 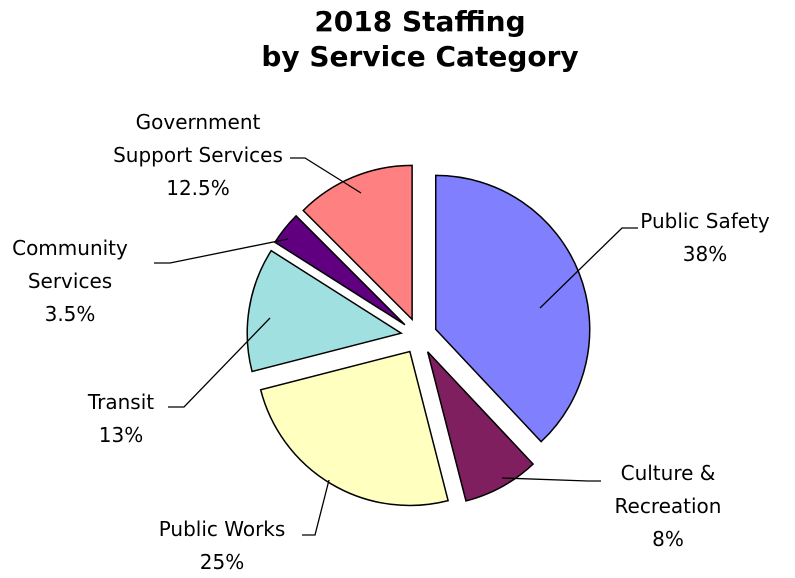 I want to click on leader-line-community-services, so click(x=221, y=251).